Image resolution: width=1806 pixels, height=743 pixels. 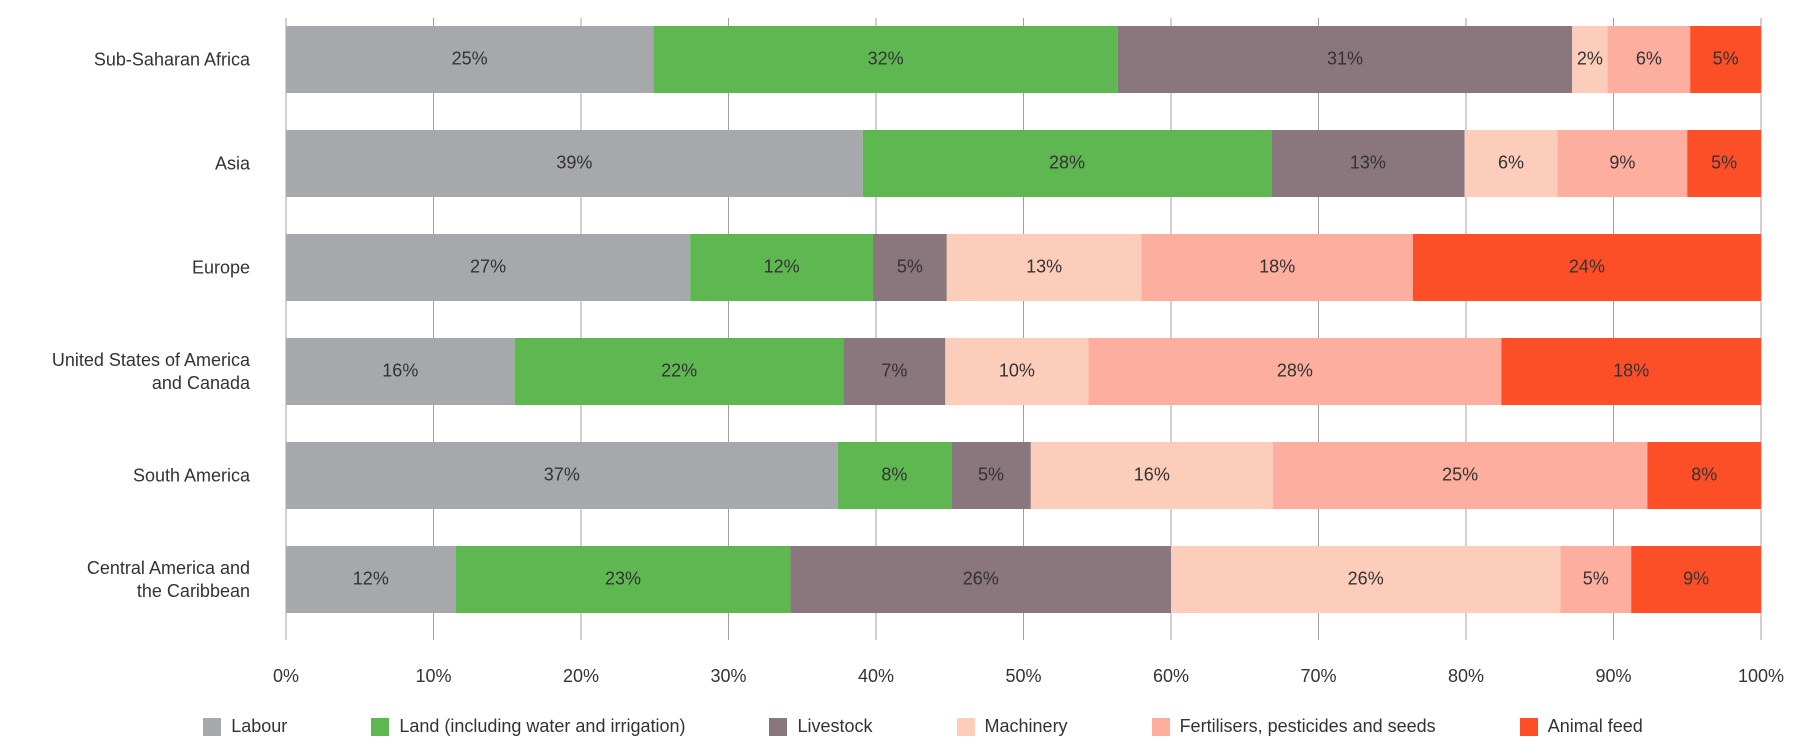 I want to click on category-label: Central America and the Caribbean, so click(x=168, y=579).